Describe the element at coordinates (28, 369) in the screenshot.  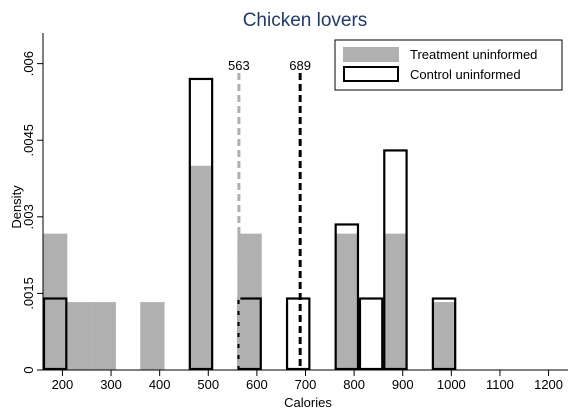
I see `y-tick-label-0: 0` at that location.